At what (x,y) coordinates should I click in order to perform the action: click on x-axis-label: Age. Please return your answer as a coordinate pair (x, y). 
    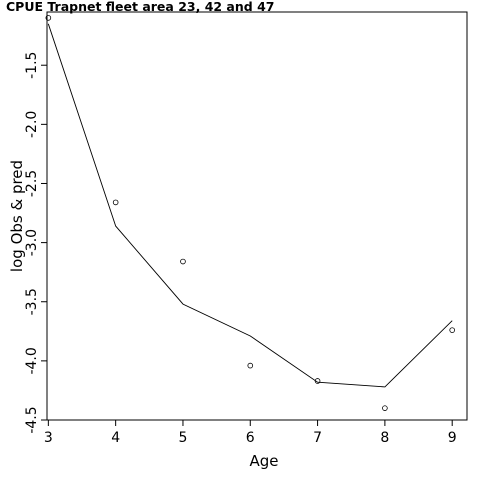
    Looking at the image, I should click on (263, 461).